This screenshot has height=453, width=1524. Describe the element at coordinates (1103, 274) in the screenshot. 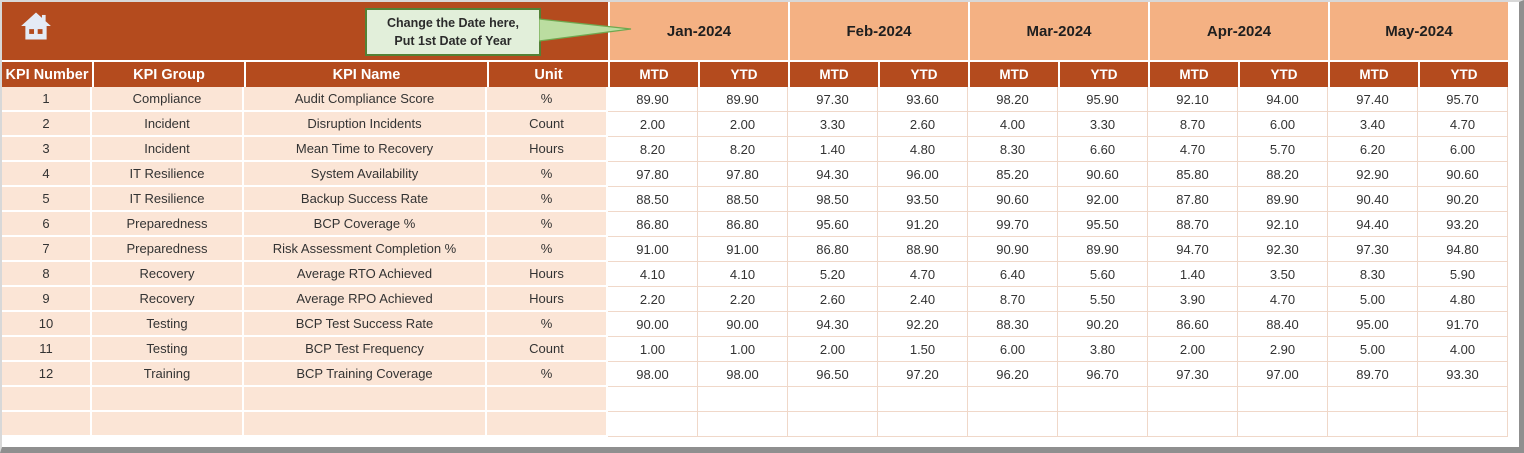

I see `value-cell: 5.60` at that location.